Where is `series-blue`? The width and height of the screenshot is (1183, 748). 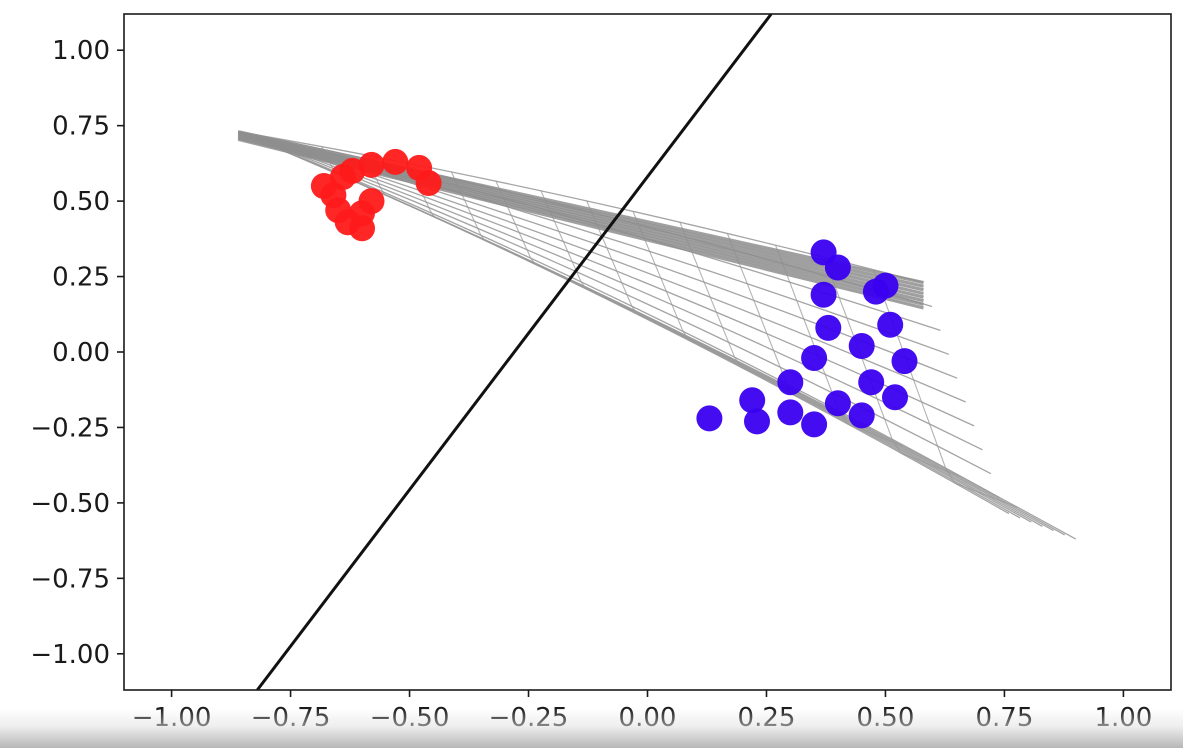 series-blue is located at coordinates (807, 338).